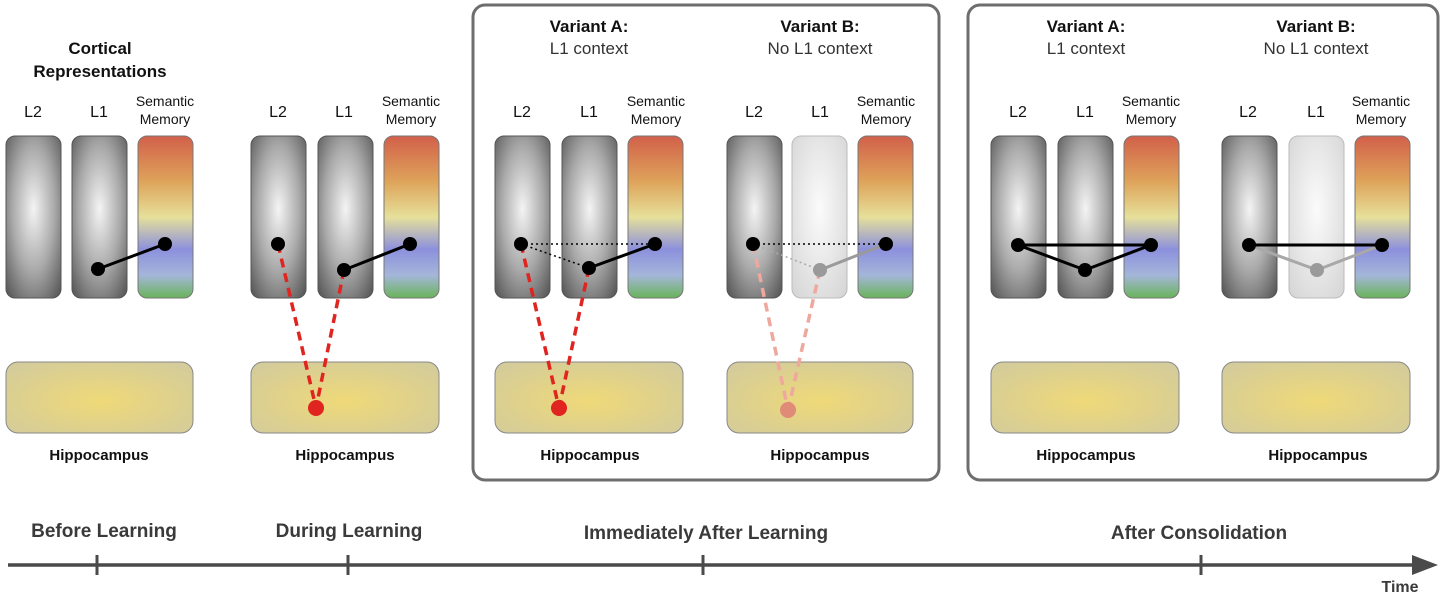  What do you see at coordinates (1283, 257) in the screenshot?
I see `l2-l1-link-faded` at bounding box center [1283, 257].